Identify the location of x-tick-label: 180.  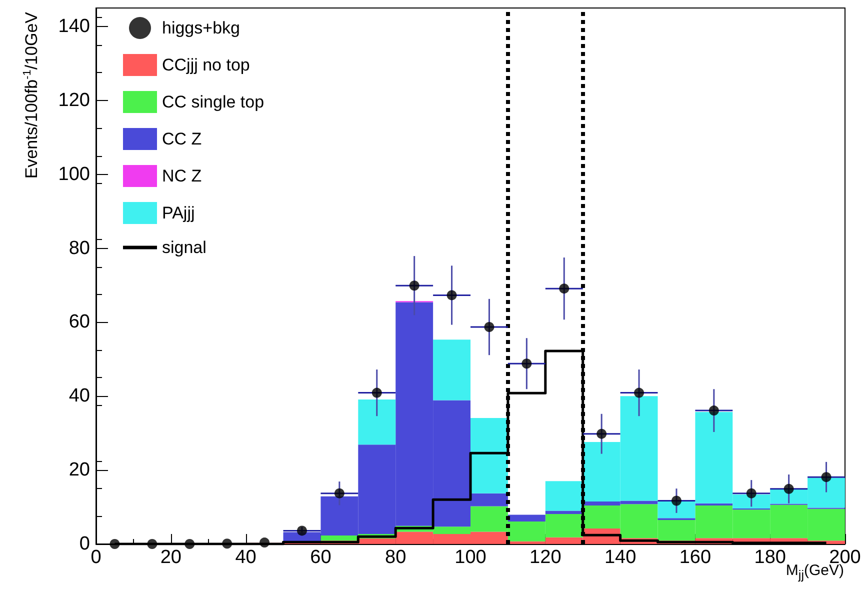
(770, 557).